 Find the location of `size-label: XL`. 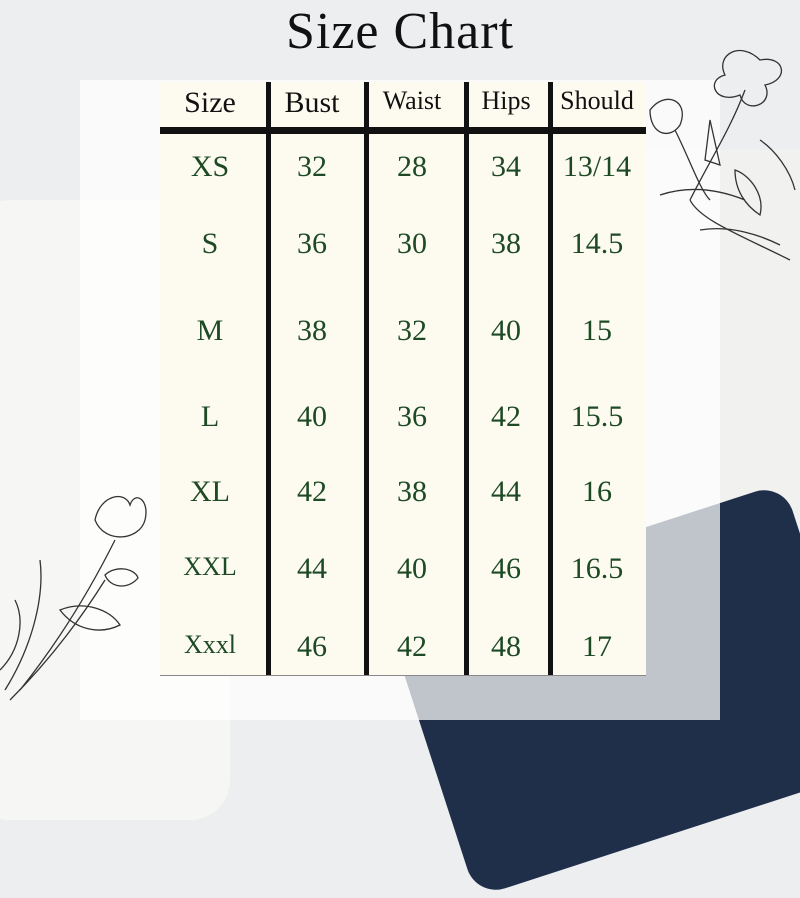

size-label: XL is located at coordinates (210, 491).